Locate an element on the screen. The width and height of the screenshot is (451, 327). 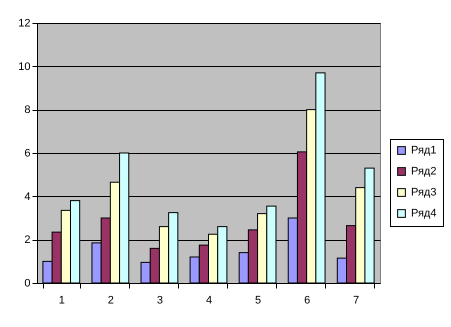
legend-label: Ряд2 is located at coordinates (423, 172).